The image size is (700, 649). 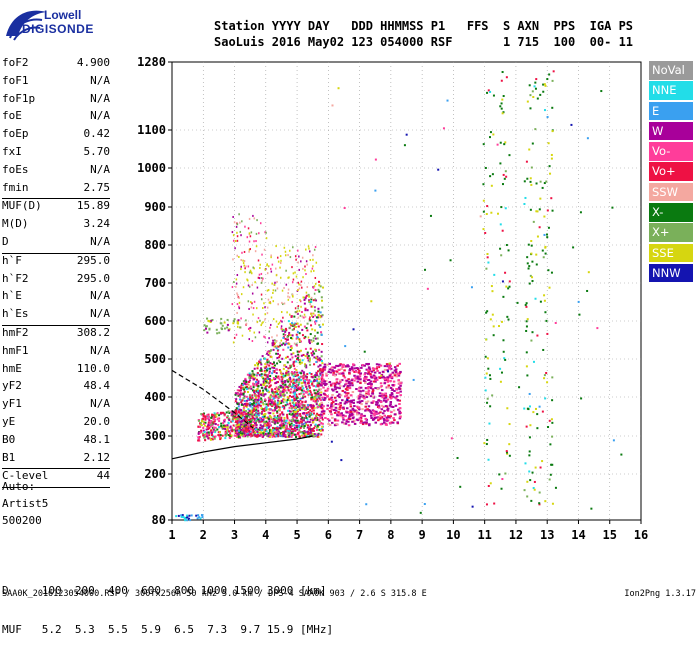 I want to click on param-name: foEp, so click(x=15, y=134).